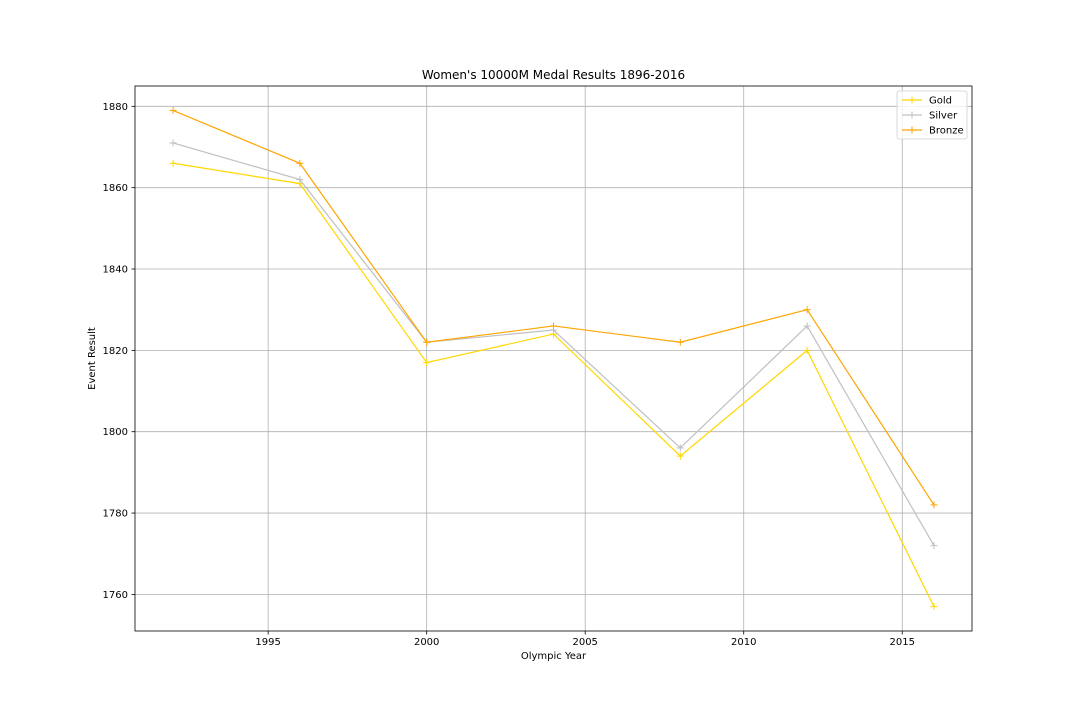 This screenshot has height=720, width=1080. Describe the element at coordinates (267, 642) in the screenshot. I see `x-tick-label: 1995` at that location.